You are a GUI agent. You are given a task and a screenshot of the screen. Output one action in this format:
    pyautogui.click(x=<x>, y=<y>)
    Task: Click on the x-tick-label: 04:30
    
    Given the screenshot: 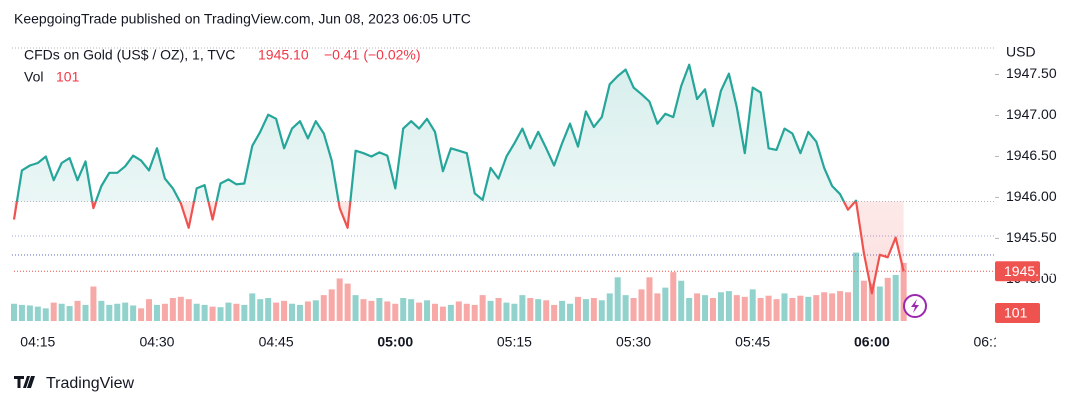 What is the action you would take?
    pyautogui.click(x=156, y=342)
    